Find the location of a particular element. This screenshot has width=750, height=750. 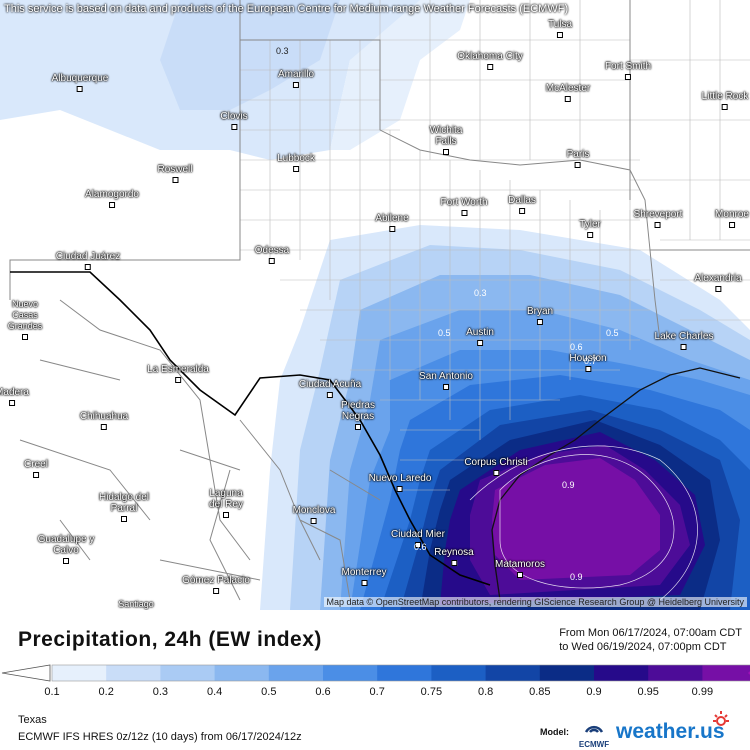

city-label: Wichita Falls is located at coordinates (446, 140).